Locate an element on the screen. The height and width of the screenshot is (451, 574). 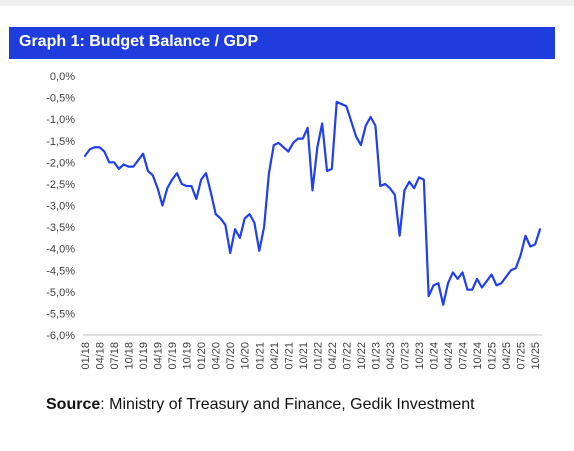
source-label: Source is located at coordinates (73, 404).